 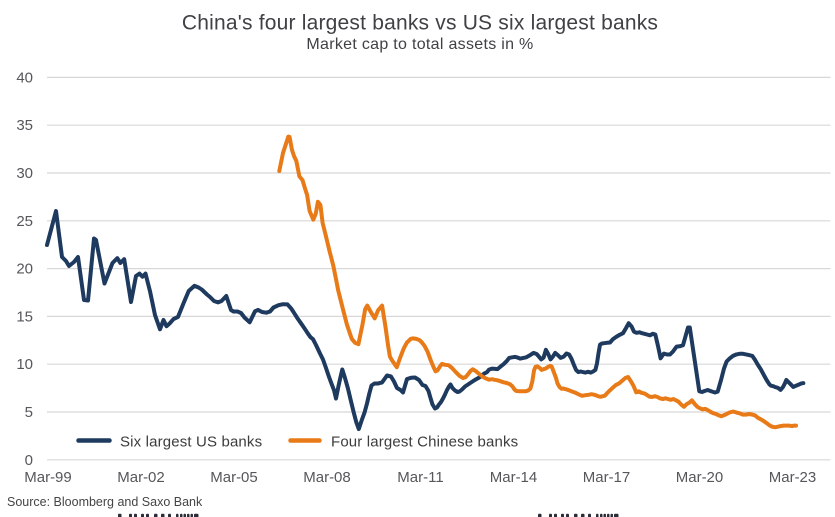 What do you see at coordinates (141, 477) in the screenshot?
I see `svg-text: Mar-02` at bounding box center [141, 477].